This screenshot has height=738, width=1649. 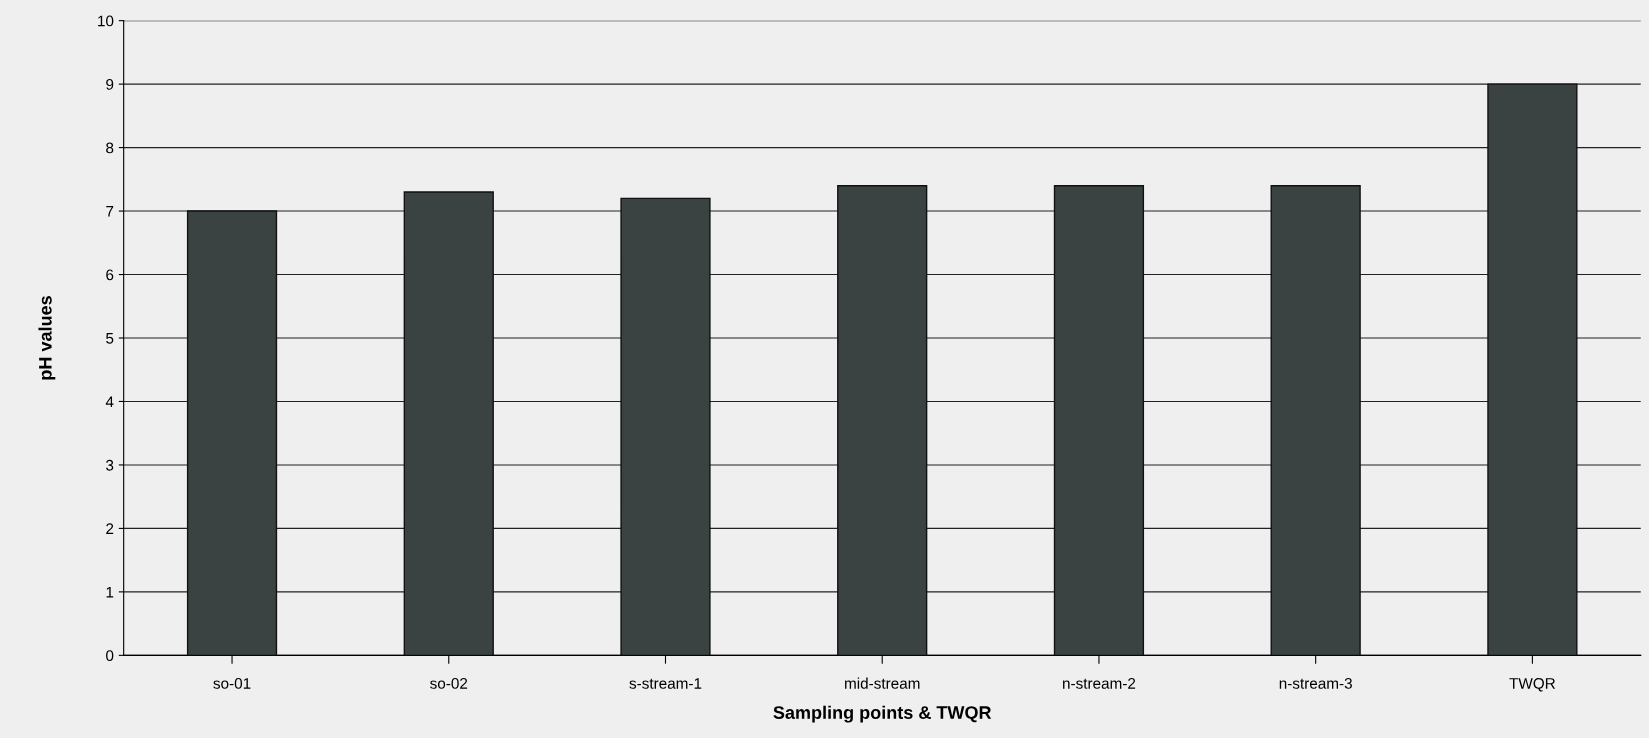 I want to click on x-tick-label: so-02, so click(x=449, y=683).